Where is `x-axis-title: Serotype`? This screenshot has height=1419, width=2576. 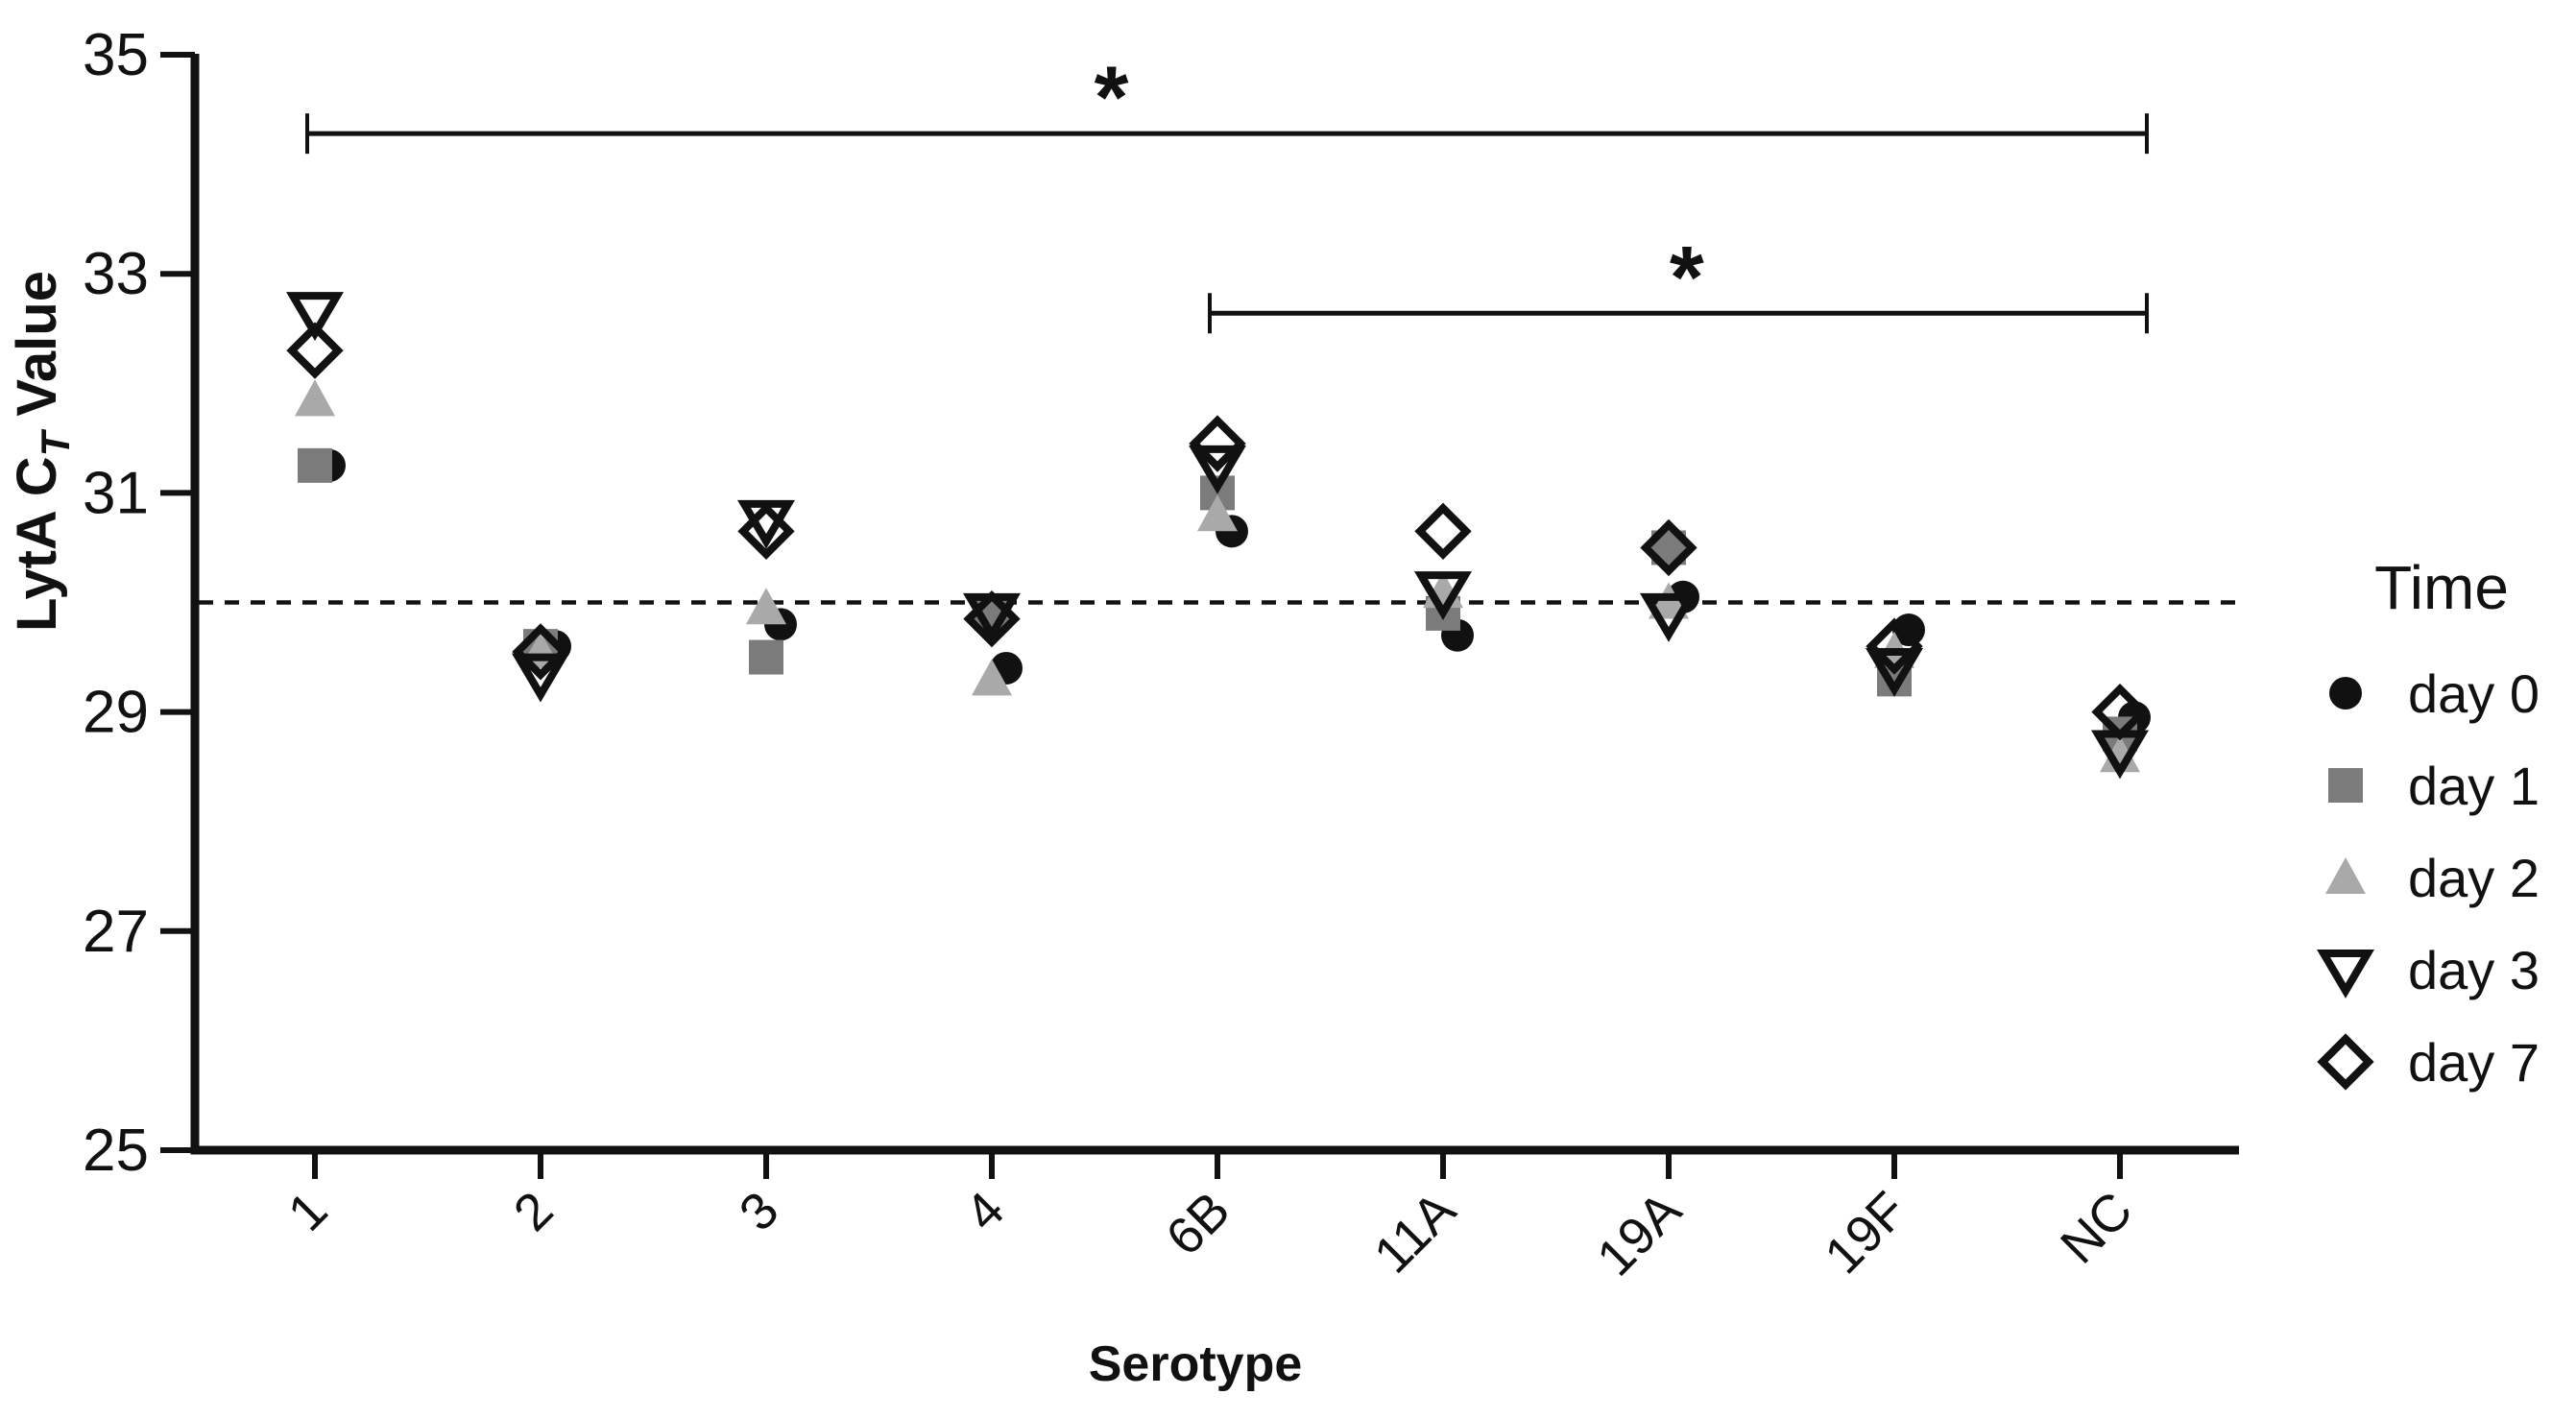 x-axis-title: Serotype is located at coordinates (1196, 1364).